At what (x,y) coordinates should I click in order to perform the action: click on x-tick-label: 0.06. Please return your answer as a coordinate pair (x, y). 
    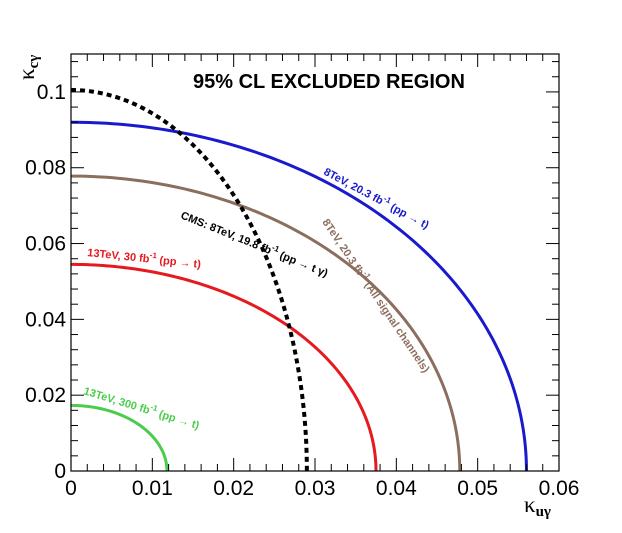
    Looking at the image, I should click on (559, 488).